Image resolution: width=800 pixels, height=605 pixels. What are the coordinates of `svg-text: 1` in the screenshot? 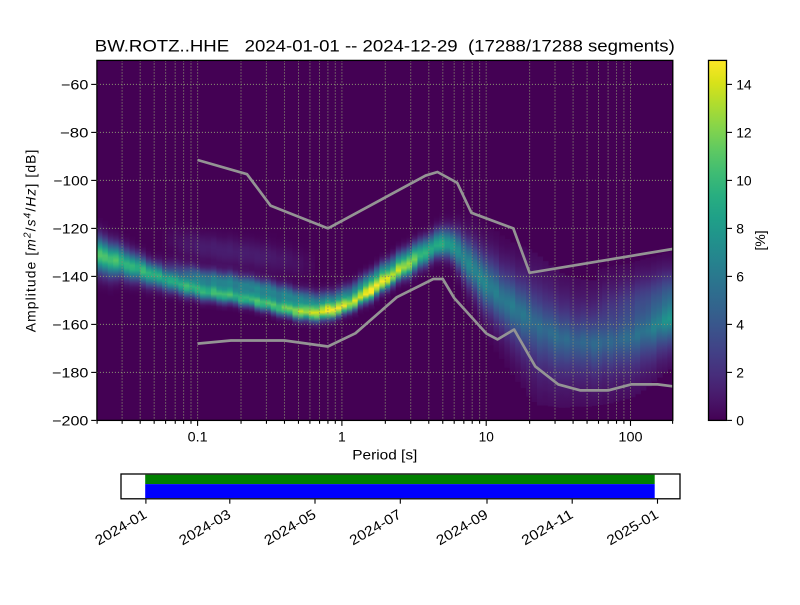 It's located at (342, 436).